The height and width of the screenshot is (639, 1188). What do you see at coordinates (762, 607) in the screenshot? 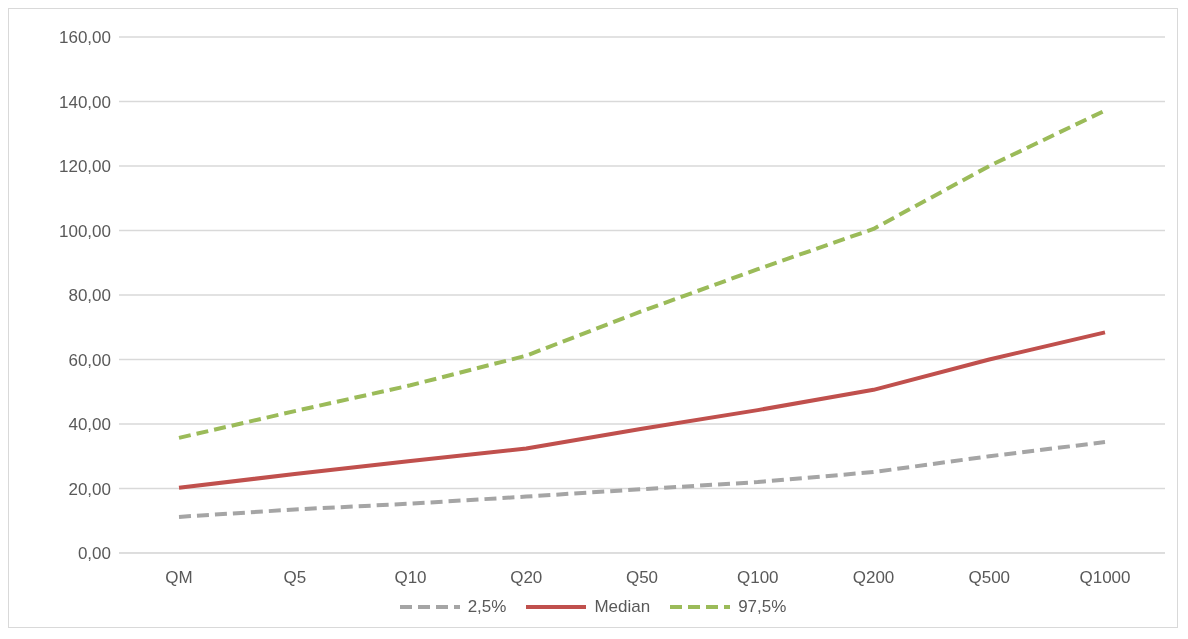
I see `legend-label: 97,5%` at bounding box center [762, 607].